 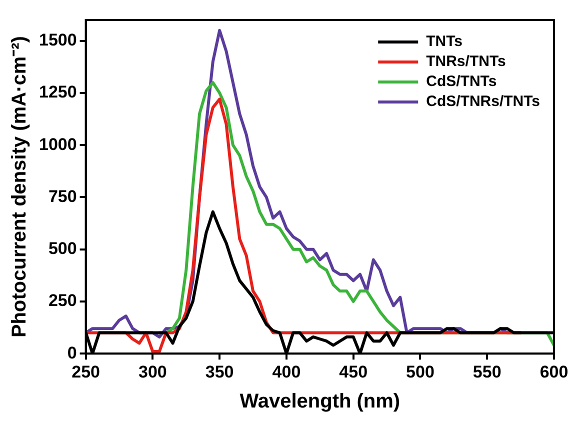 What do you see at coordinates (86, 372) in the screenshot?
I see `x-tick-label: 250` at bounding box center [86, 372].